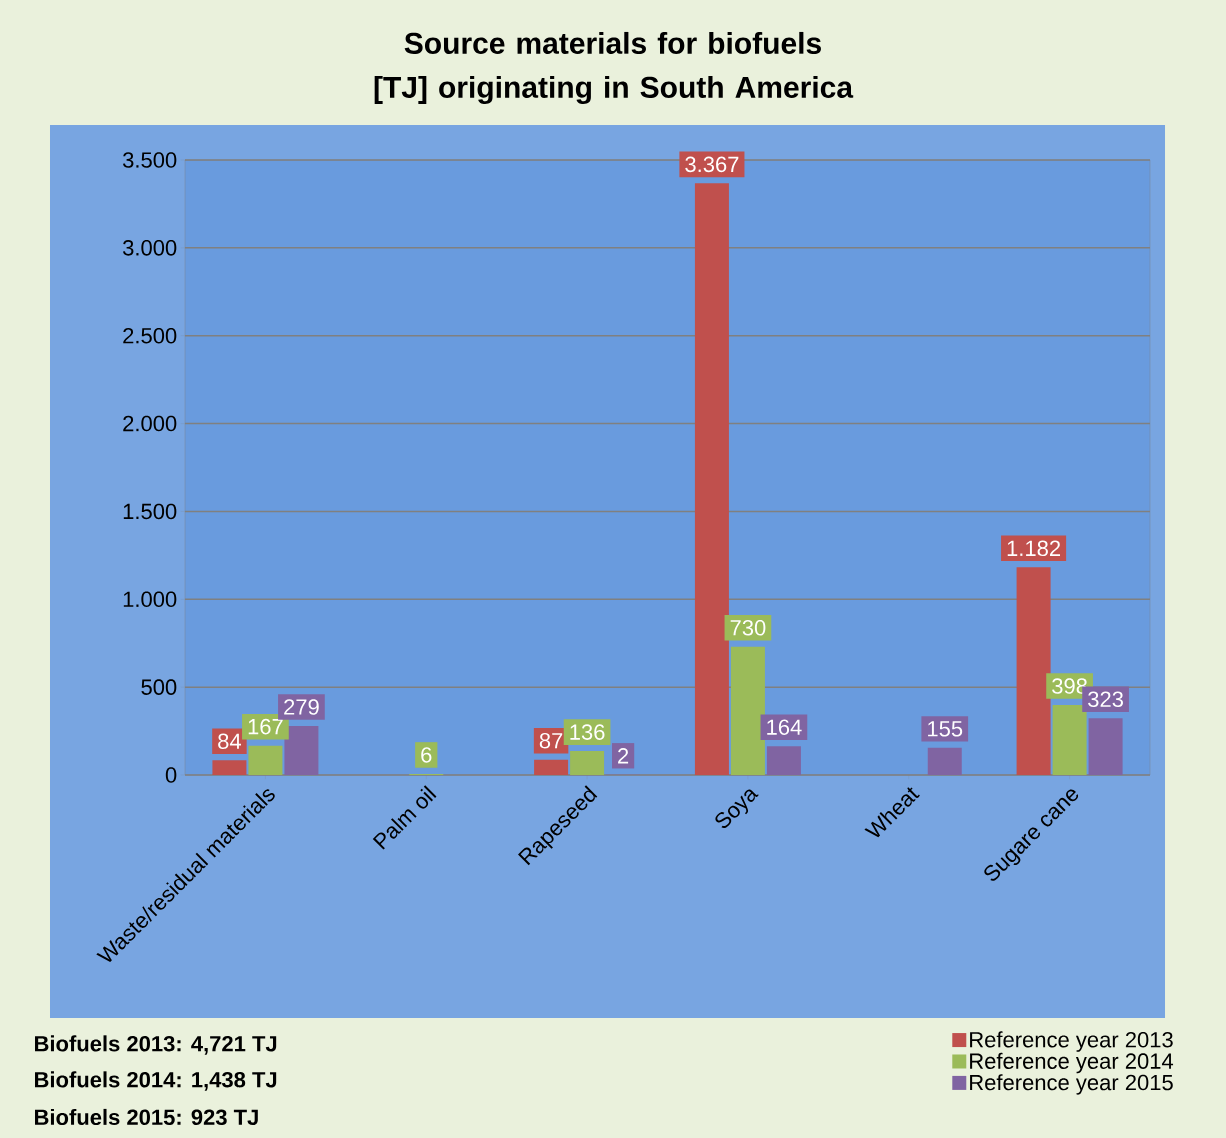 Image resolution: width=1226 pixels, height=1138 pixels. Describe the element at coordinates (1071, 1041) in the screenshot. I see `legend-label: Reference year 2013` at that location.